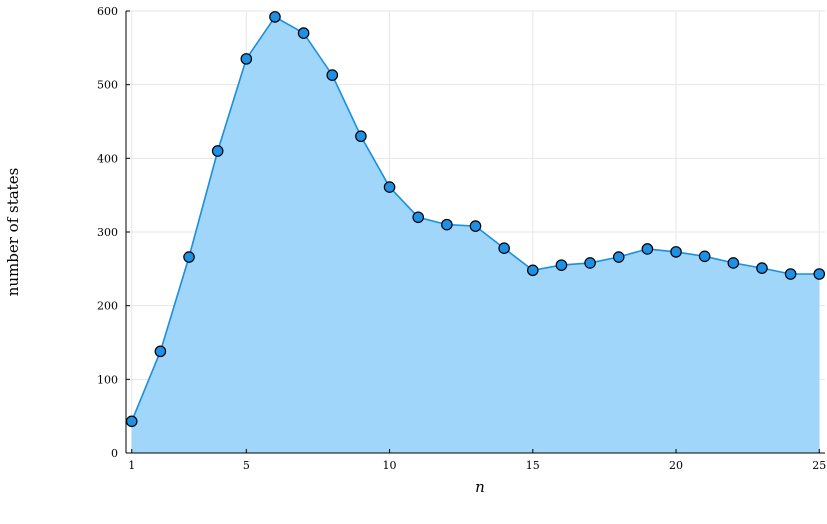  Describe the element at coordinates (107, 232) in the screenshot. I see `y-tick-label: 300` at that location.